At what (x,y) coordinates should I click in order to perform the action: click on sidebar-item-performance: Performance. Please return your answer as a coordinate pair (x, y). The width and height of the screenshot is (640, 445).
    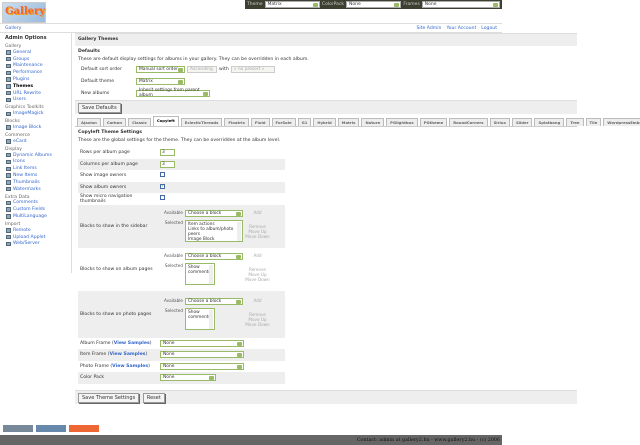
    Looking at the image, I should click on (35, 72).